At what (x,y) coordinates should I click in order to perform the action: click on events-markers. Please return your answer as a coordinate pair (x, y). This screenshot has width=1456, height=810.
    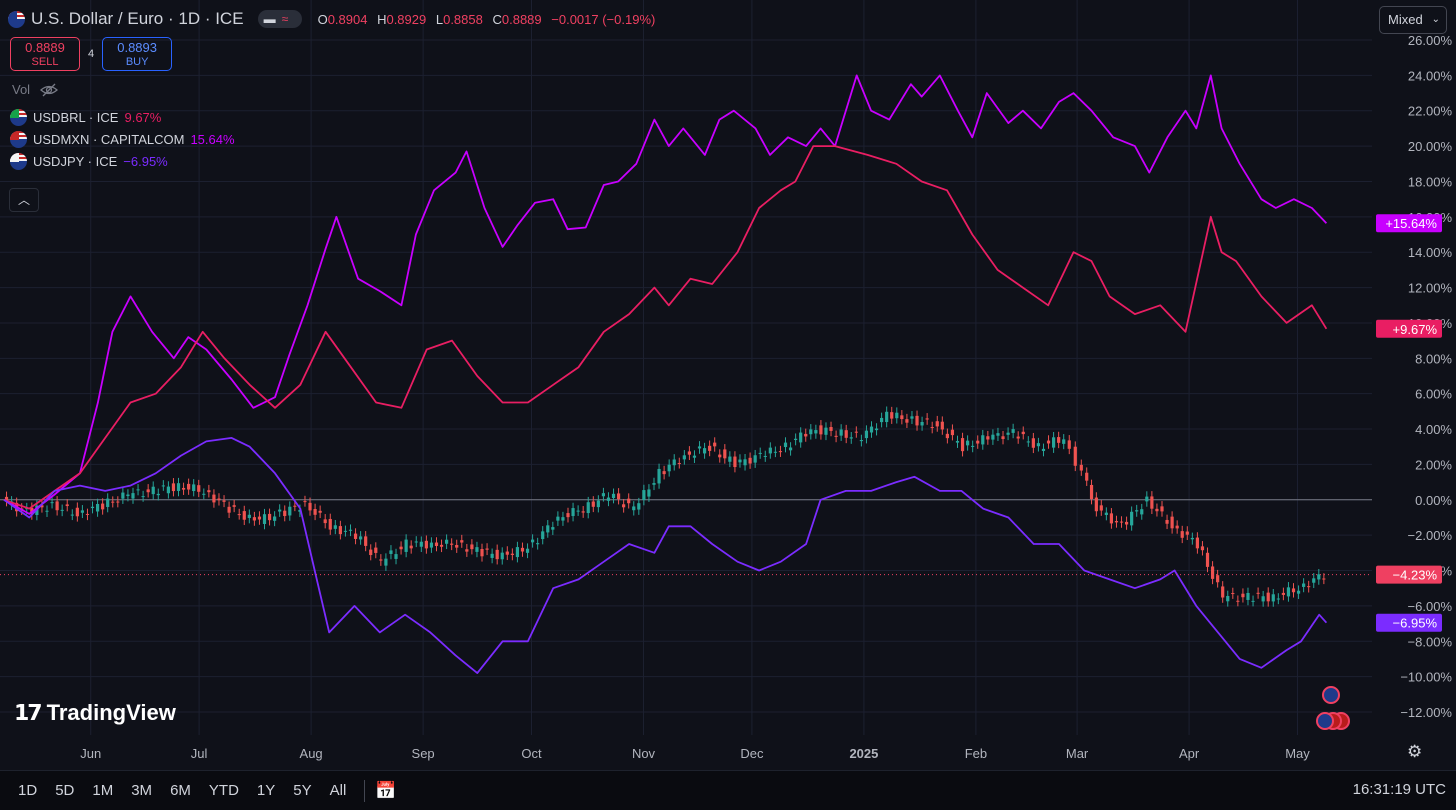
    Looking at the image, I should click on (1336, 709).